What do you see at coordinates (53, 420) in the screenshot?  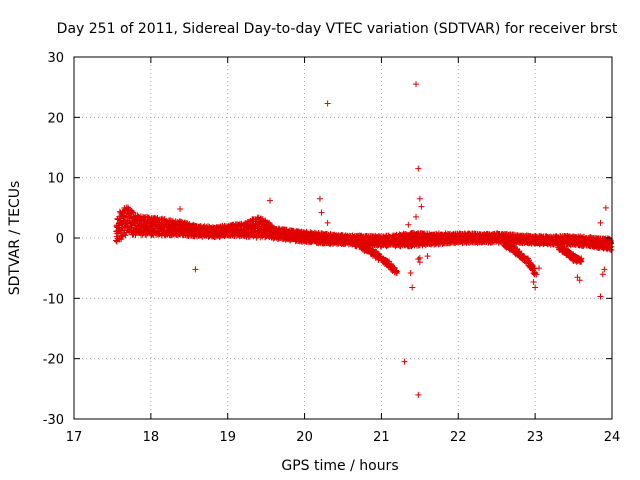 I see `y-tick-label: -30` at bounding box center [53, 420].